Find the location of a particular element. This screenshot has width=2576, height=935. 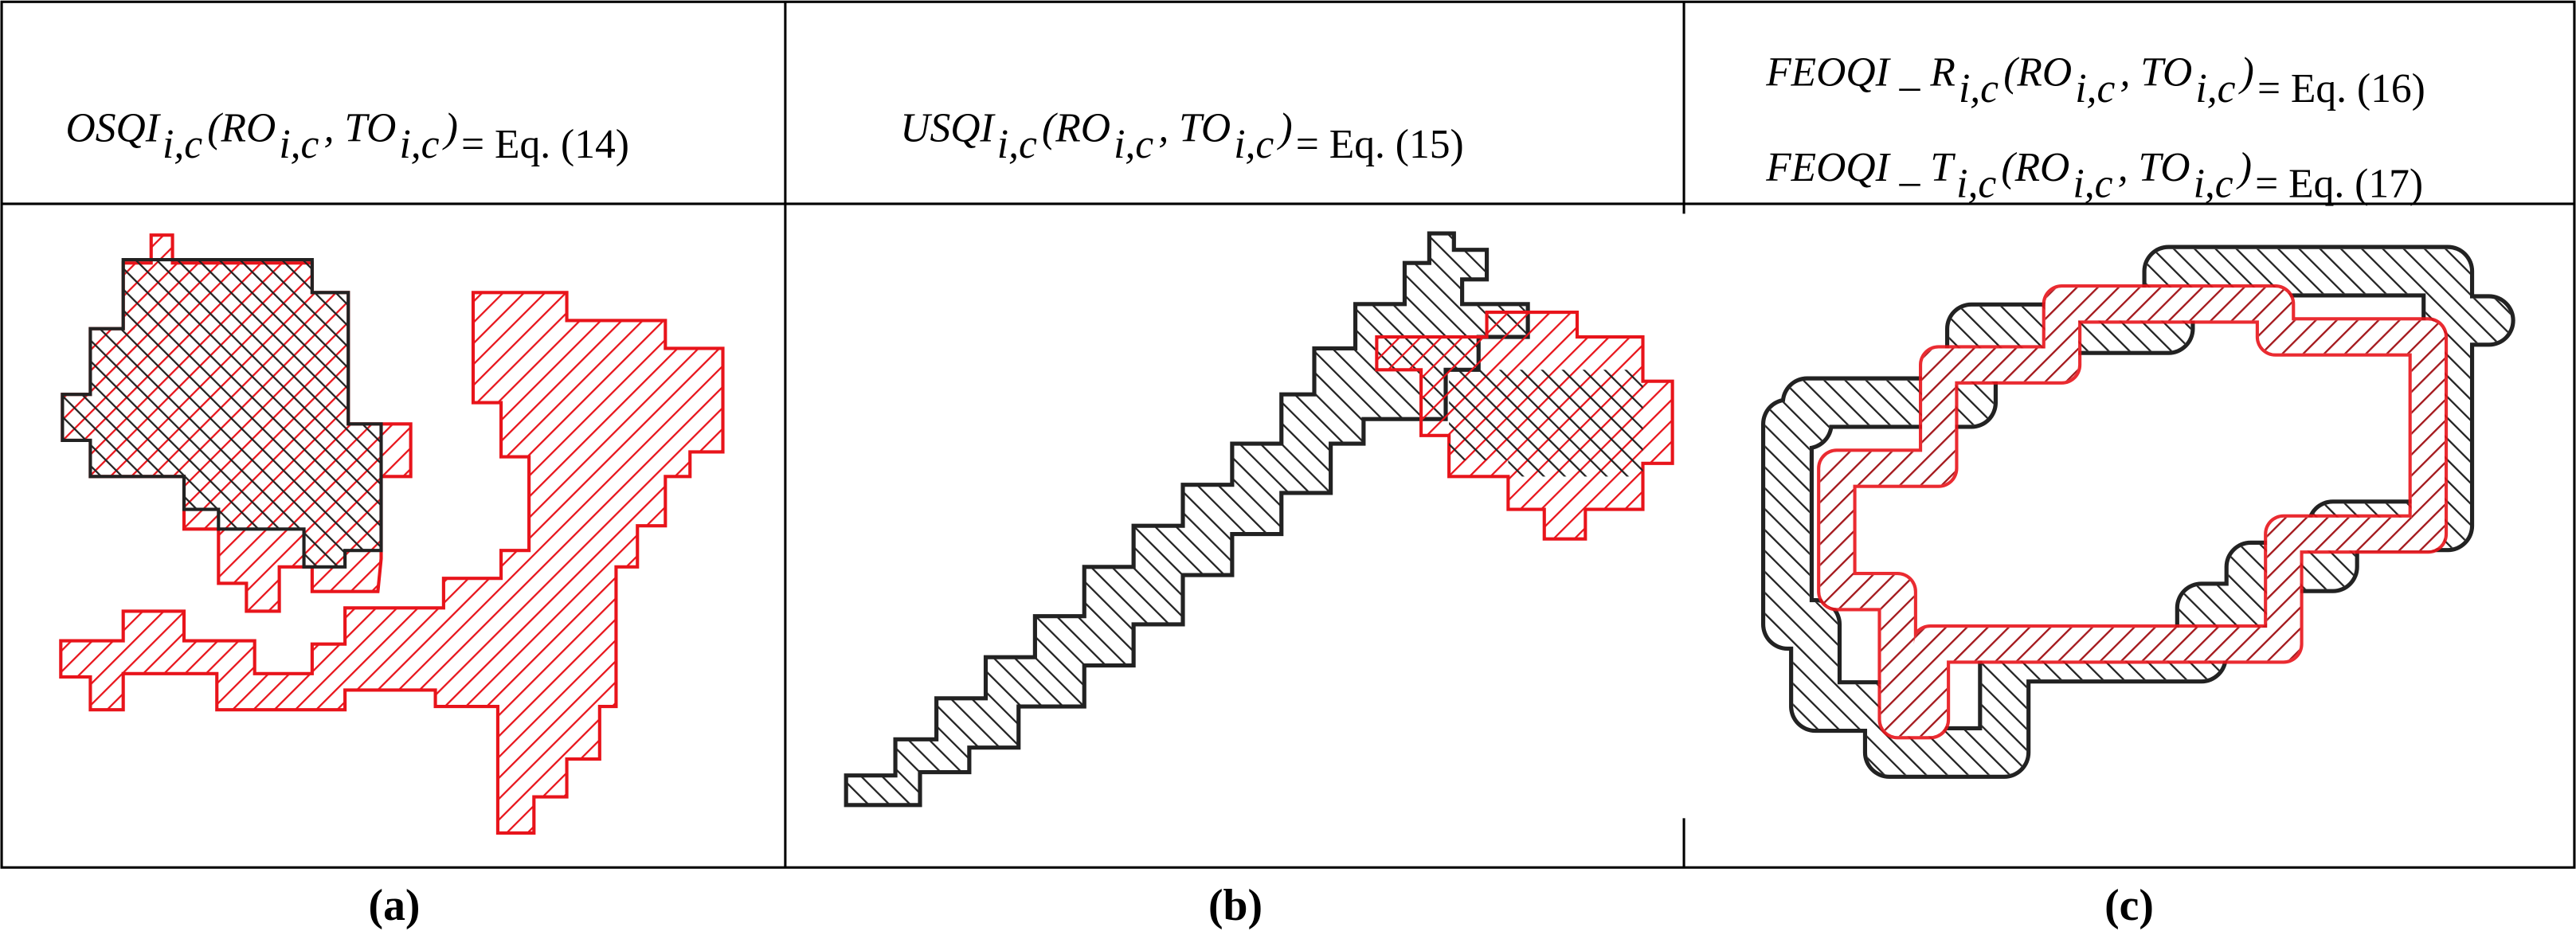

formula: USQI i,c (RO i,c, TO i,c) = Eq. (15) is located at coordinates (1181, 137).